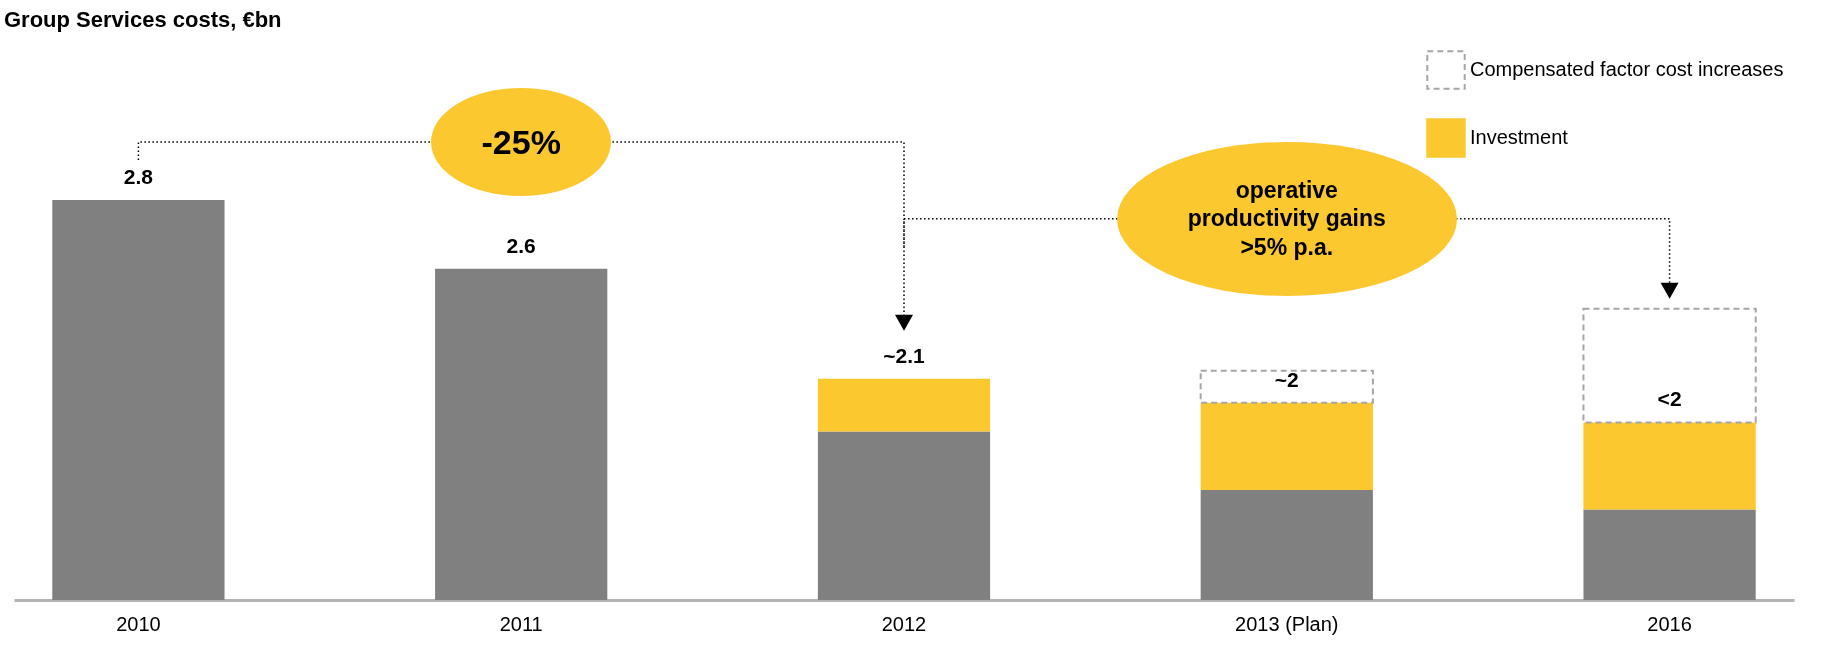 The image size is (1841, 660). What do you see at coordinates (1627, 69) in the screenshot?
I see `legend-label: Compensated factor cost increases` at bounding box center [1627, 69].